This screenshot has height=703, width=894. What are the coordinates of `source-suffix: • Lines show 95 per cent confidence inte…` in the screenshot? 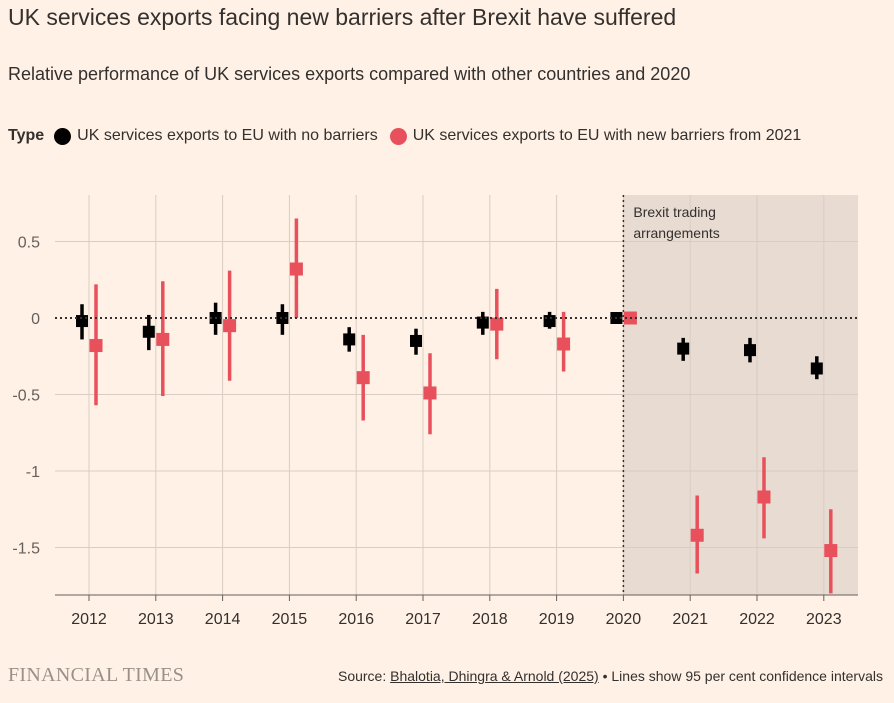 It's located at (740, 676).